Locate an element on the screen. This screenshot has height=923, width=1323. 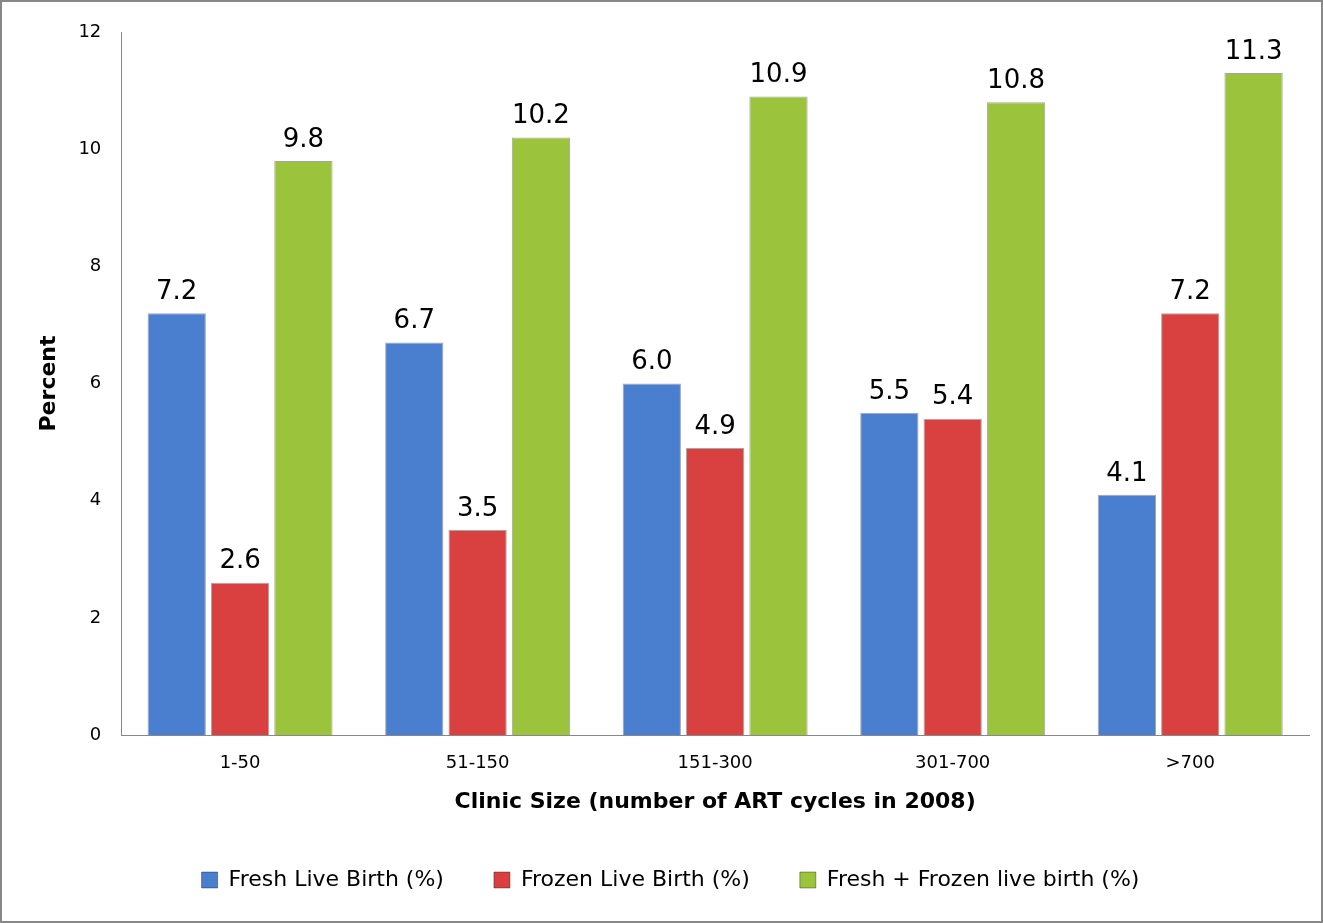
y-tick-label: 12 is located at coordinates (90, 30).